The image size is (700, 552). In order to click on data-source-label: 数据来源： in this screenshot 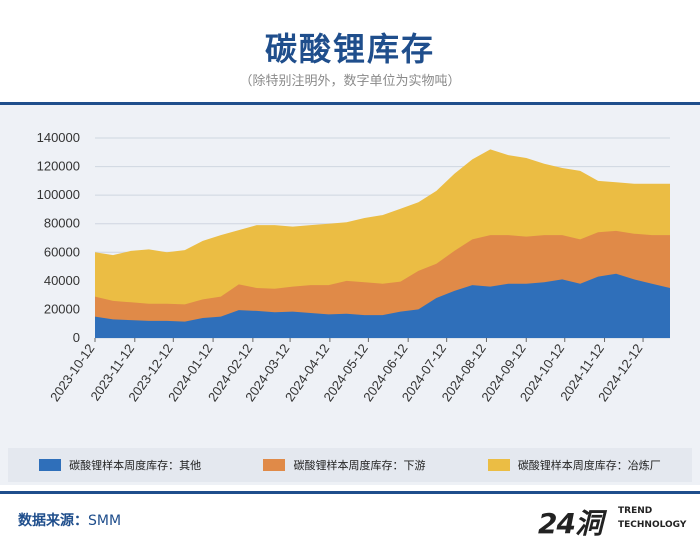, I will do `click(53, 521)`.